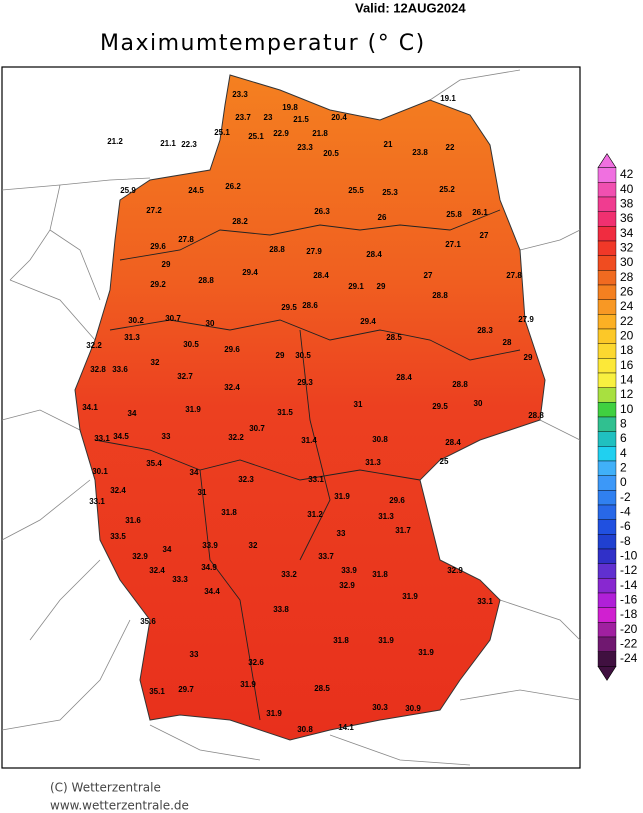 Image resolution: width=643 pixels, height=813 pixels. I want to click on station-value: 27.8, so click(186, 239).